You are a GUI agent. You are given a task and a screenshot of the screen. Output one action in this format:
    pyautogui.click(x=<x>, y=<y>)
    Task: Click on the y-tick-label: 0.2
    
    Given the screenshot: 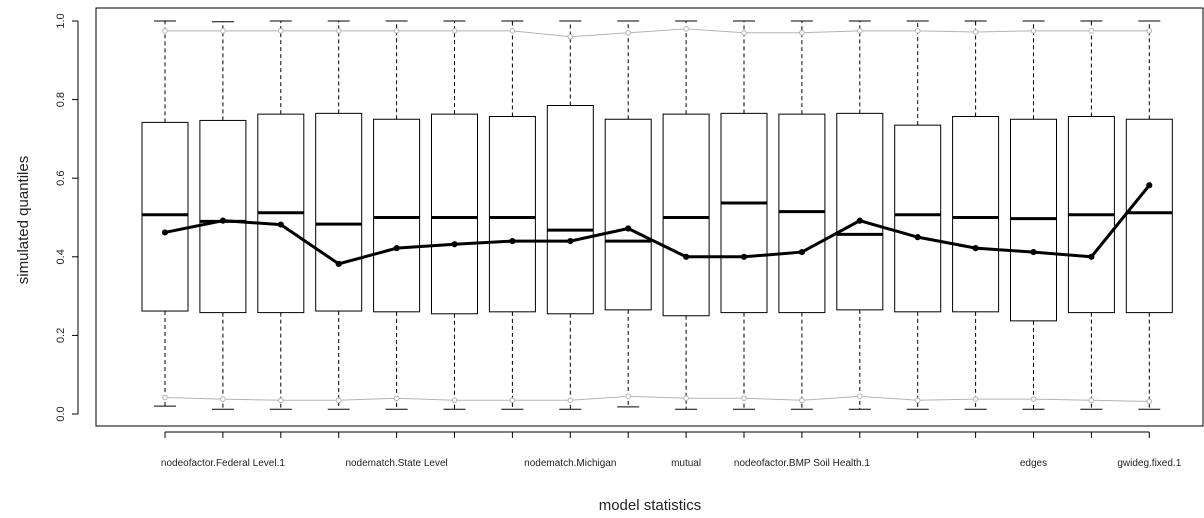 What is the action you would take?
    pyautogui.click(x=61, y=335)
    